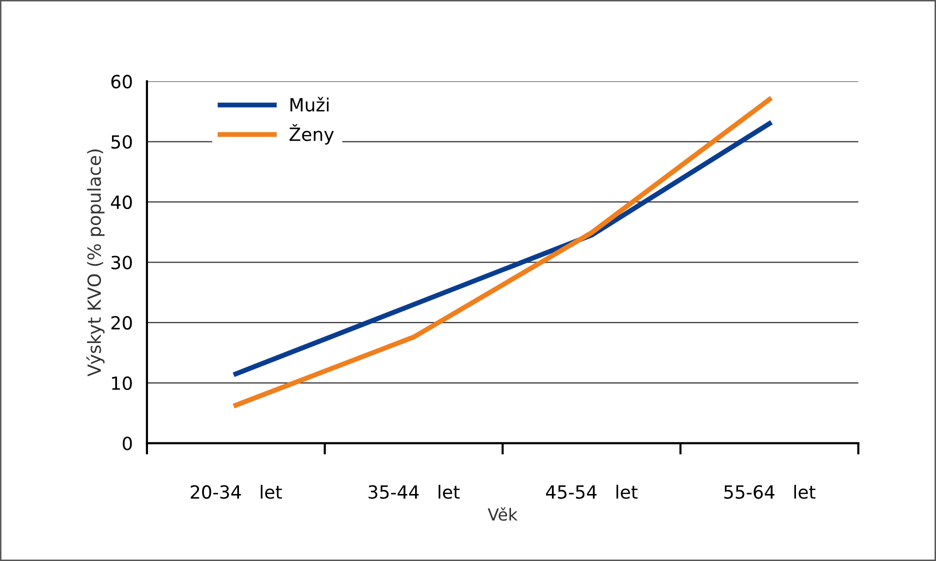 The height and width of the screenshot is (561, 936). Describe the element at coordinates (121, 81) in the screenshot. I see `y-tick-label: 60` at that location.